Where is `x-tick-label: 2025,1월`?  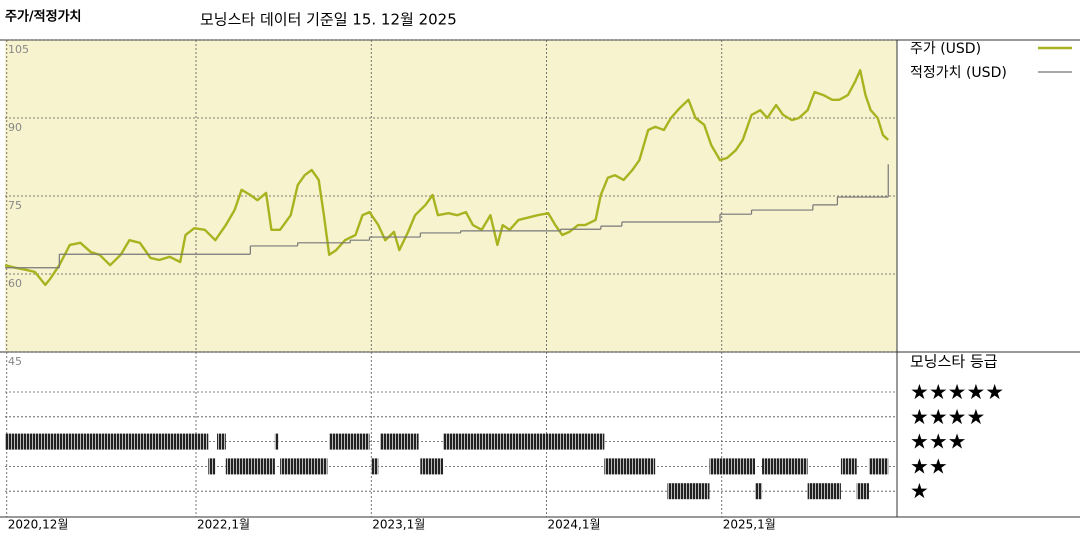 x-tick-label: 2025,1월 is located at coordinates (749, 525).